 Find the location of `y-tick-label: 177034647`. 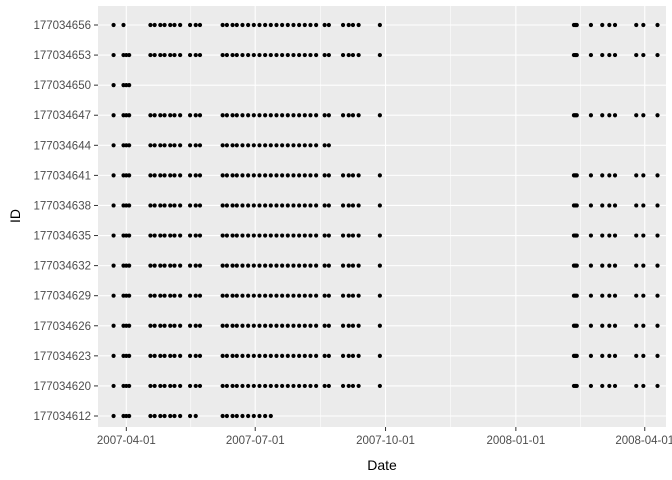

y-tick-label: 177034647 is located at coordinates (62, 116).